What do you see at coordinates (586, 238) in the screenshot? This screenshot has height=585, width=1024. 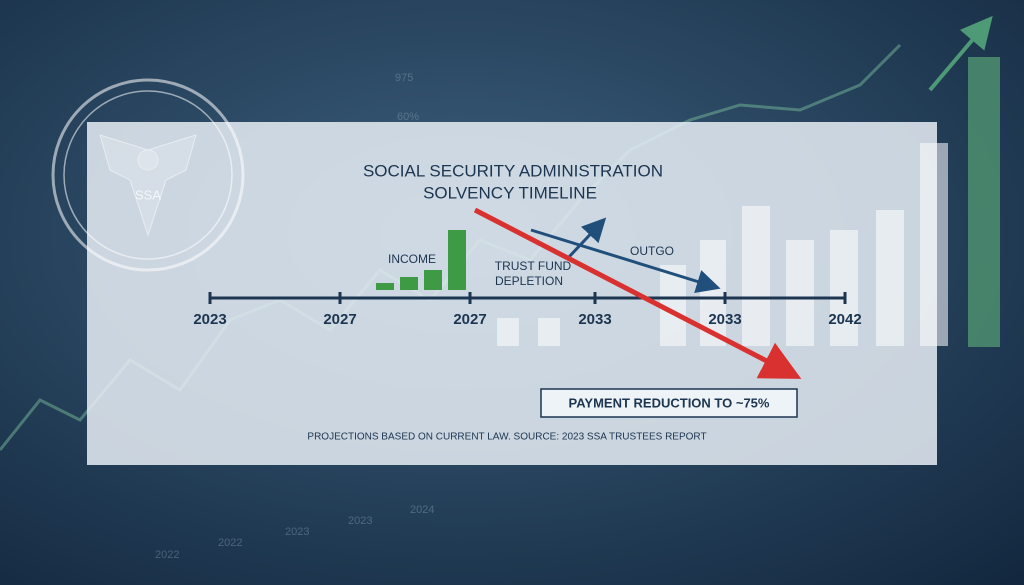 I see `trust-arrow` at bounding box center [586, 238].